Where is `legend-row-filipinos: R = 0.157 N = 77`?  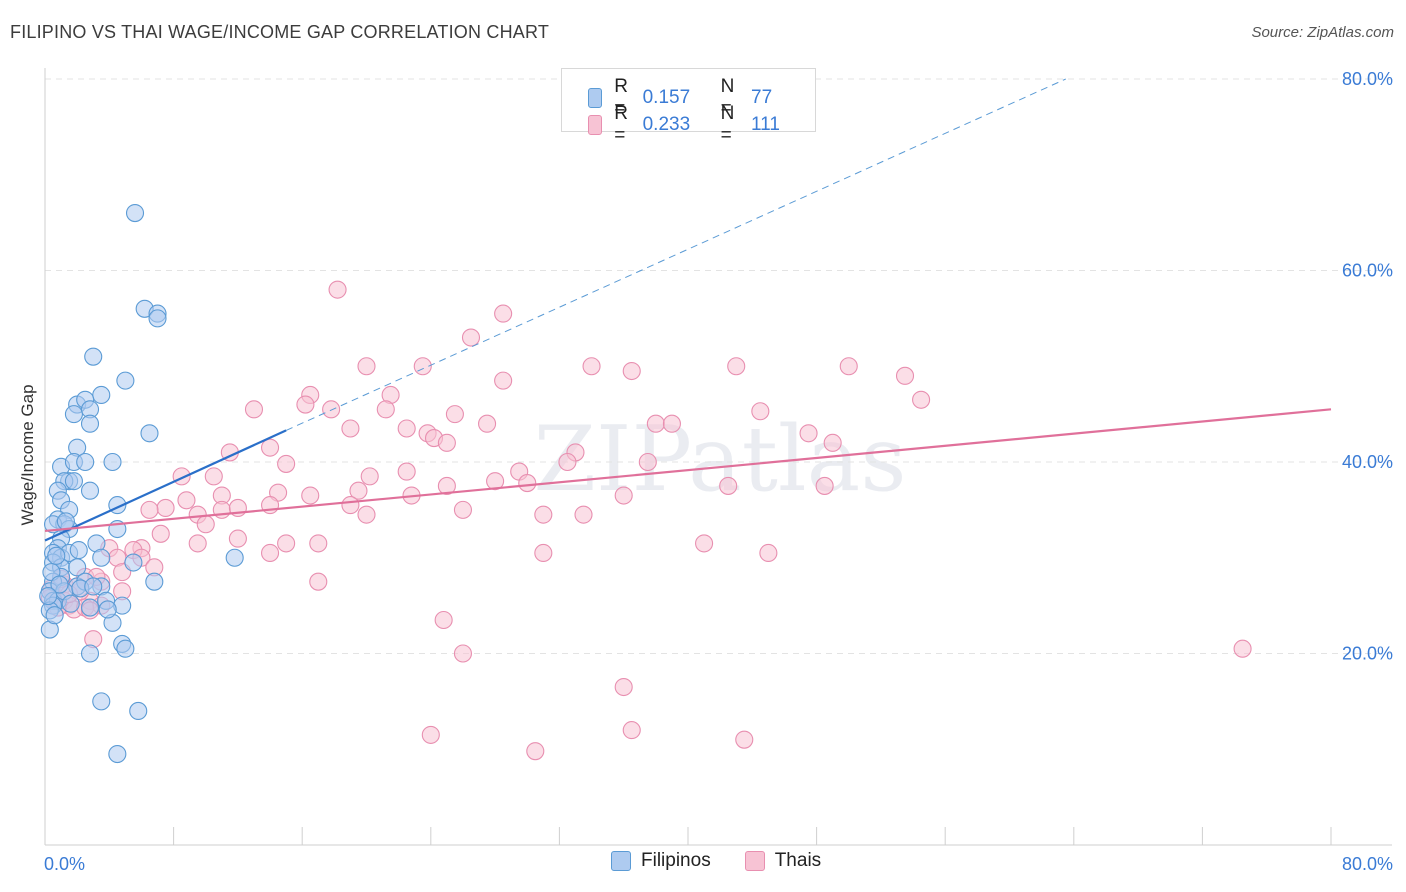
legend-row-filipinos: R = 0.157 N = 77 is located at coordinates (701, 98).